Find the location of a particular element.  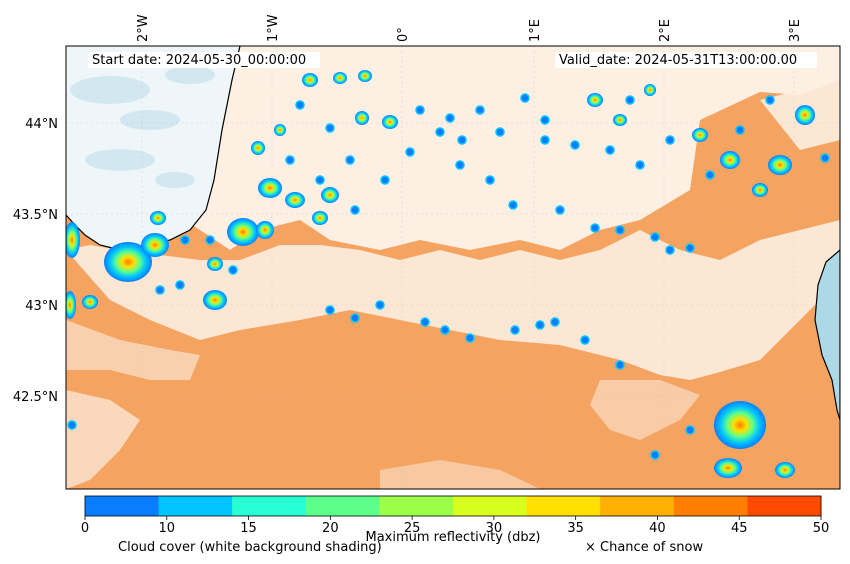

sea-cloud-texture is located at coordinates (142, 127).